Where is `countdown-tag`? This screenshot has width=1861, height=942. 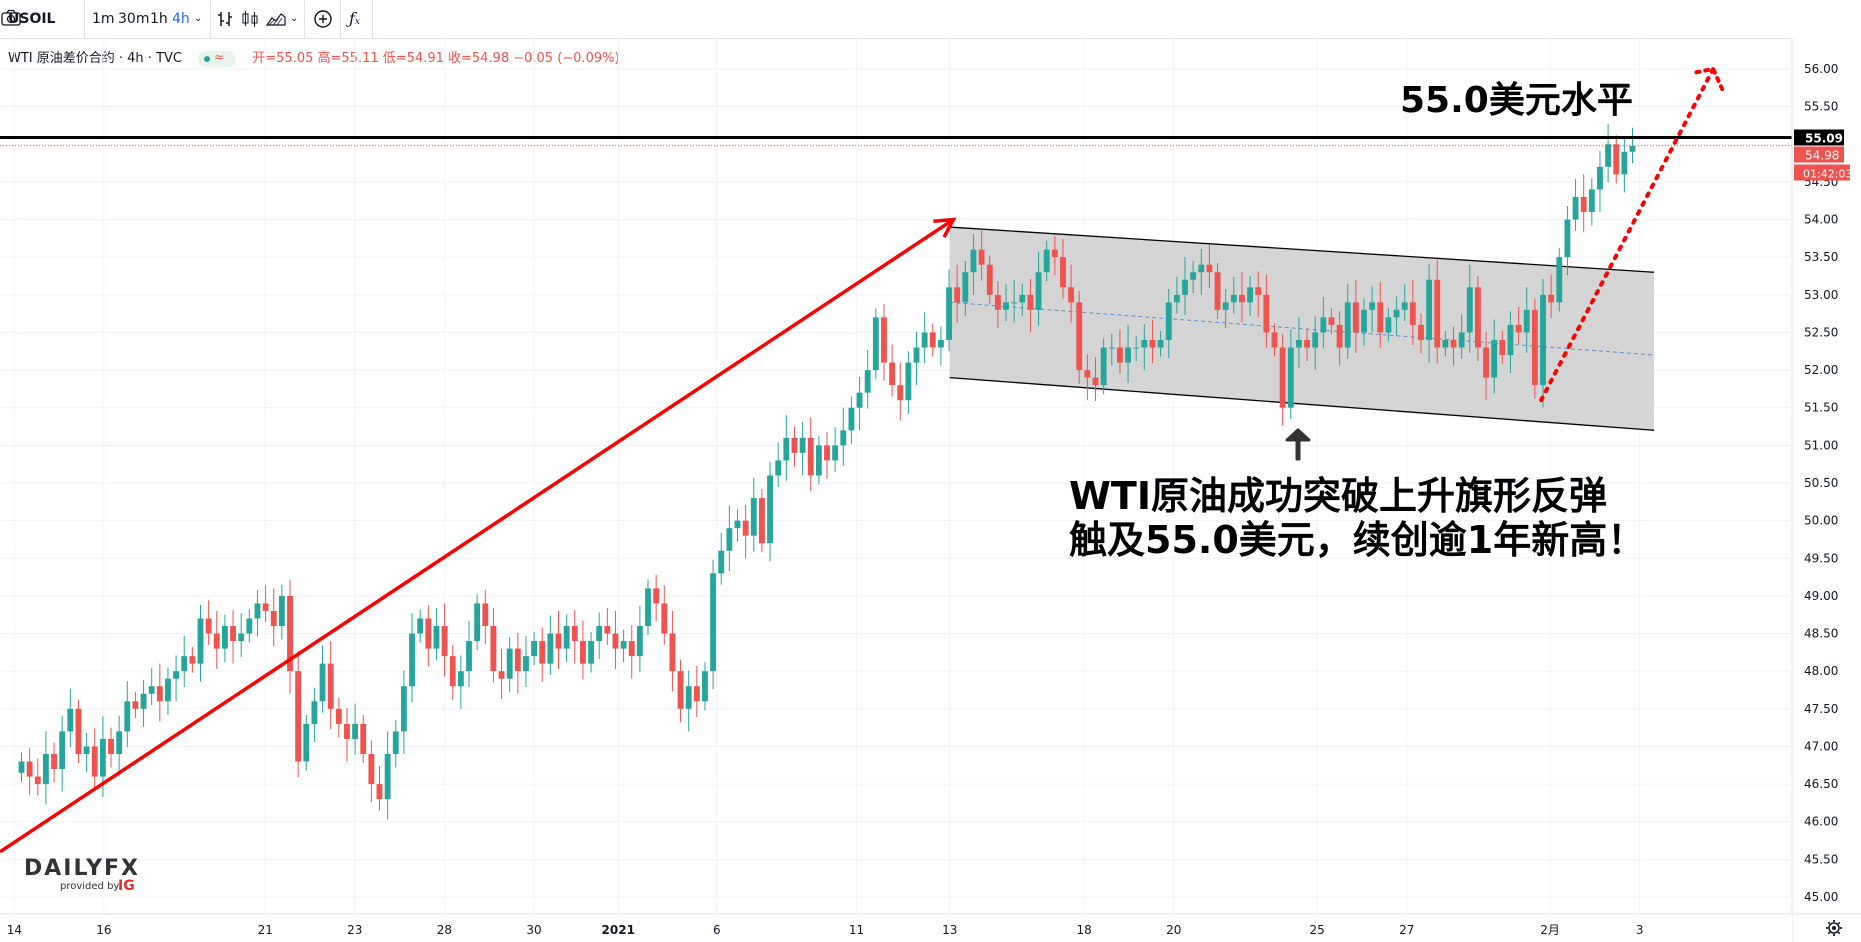
countdown-tag is located at coordinates (1822, 172).